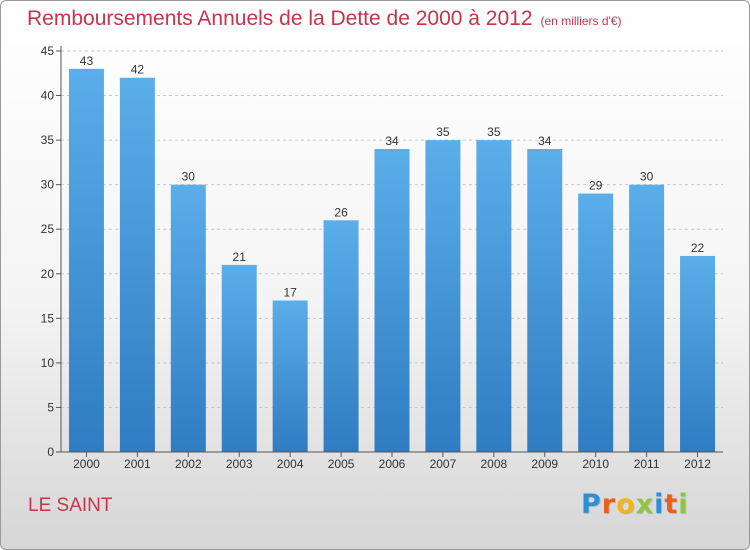 The height and width of the screenshot is (550, 750). Describe the element at coordinates (698, 248) in the screenshot. I see `bar-value-label: 22` at that location.